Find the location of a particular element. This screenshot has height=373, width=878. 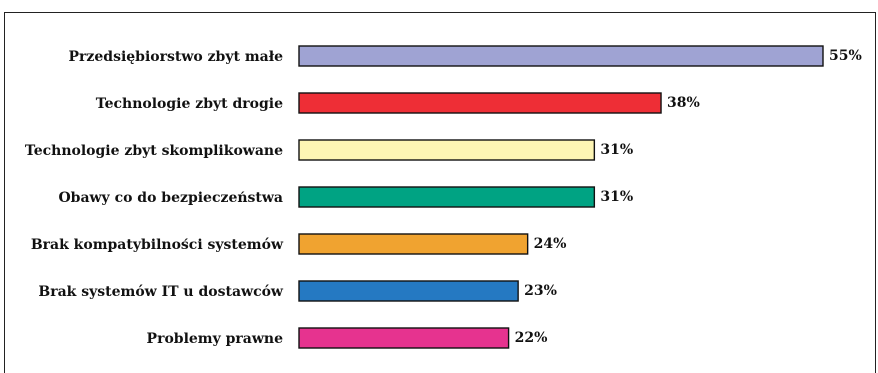

value-label: 23% is located at coordinates (540, 291).